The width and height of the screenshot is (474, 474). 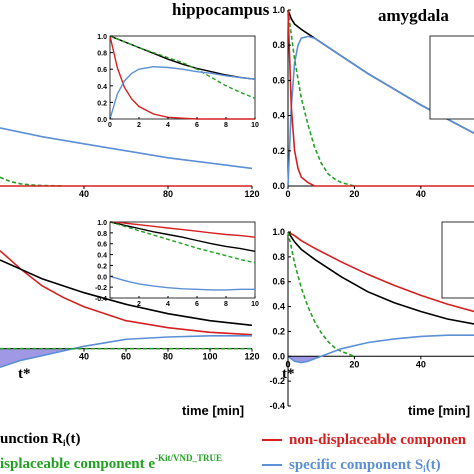 What do you see at coordinates (321, 294) in the screenshot?
I see `br-series-displaceable` at bounding box center [321, 294].